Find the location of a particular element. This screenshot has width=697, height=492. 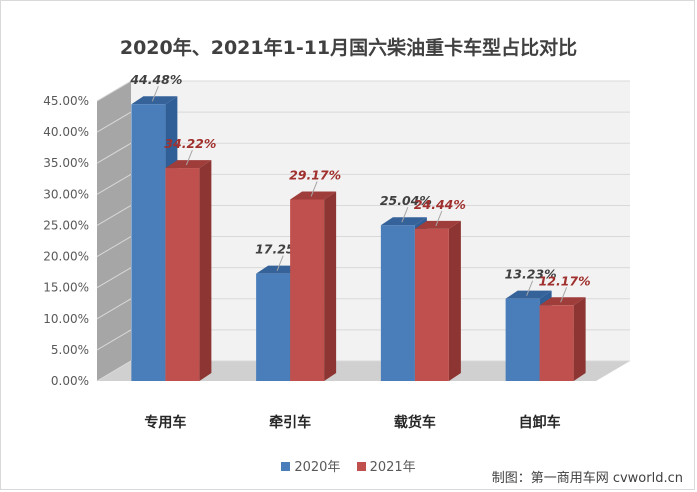

data-label: 13.23% is located at coordinates (531, 274).